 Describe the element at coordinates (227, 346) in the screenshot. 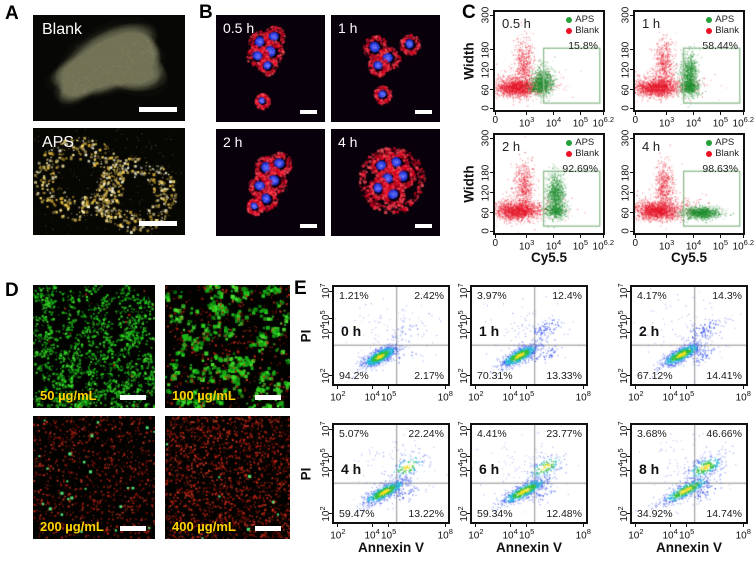

I see `live-dead-image-100: 100 µg/mL` at that location.